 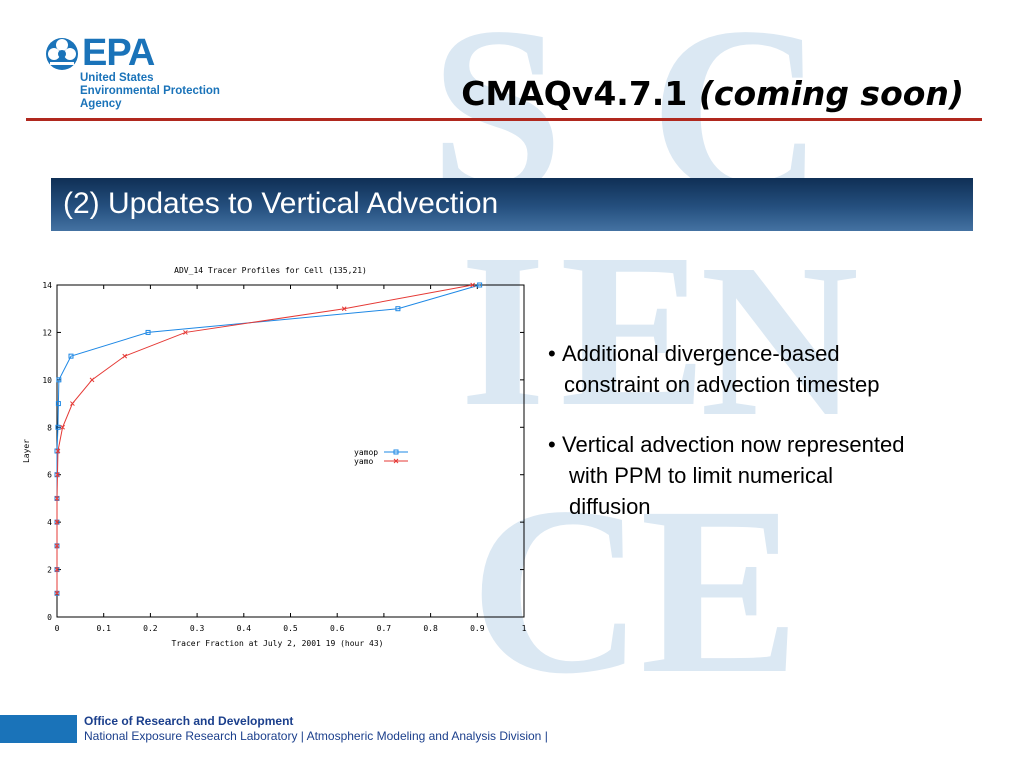 What do you see at coordinates (396, 452) in the screenshot?
I see `legend-marker-yamop` at bounding box center [396, 452].